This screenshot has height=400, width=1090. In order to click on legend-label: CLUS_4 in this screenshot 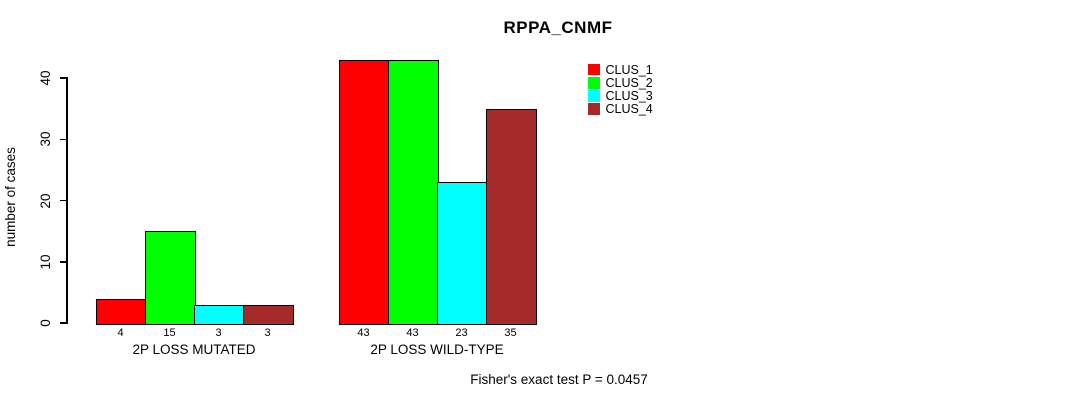, I will do `click(629, 109)`.